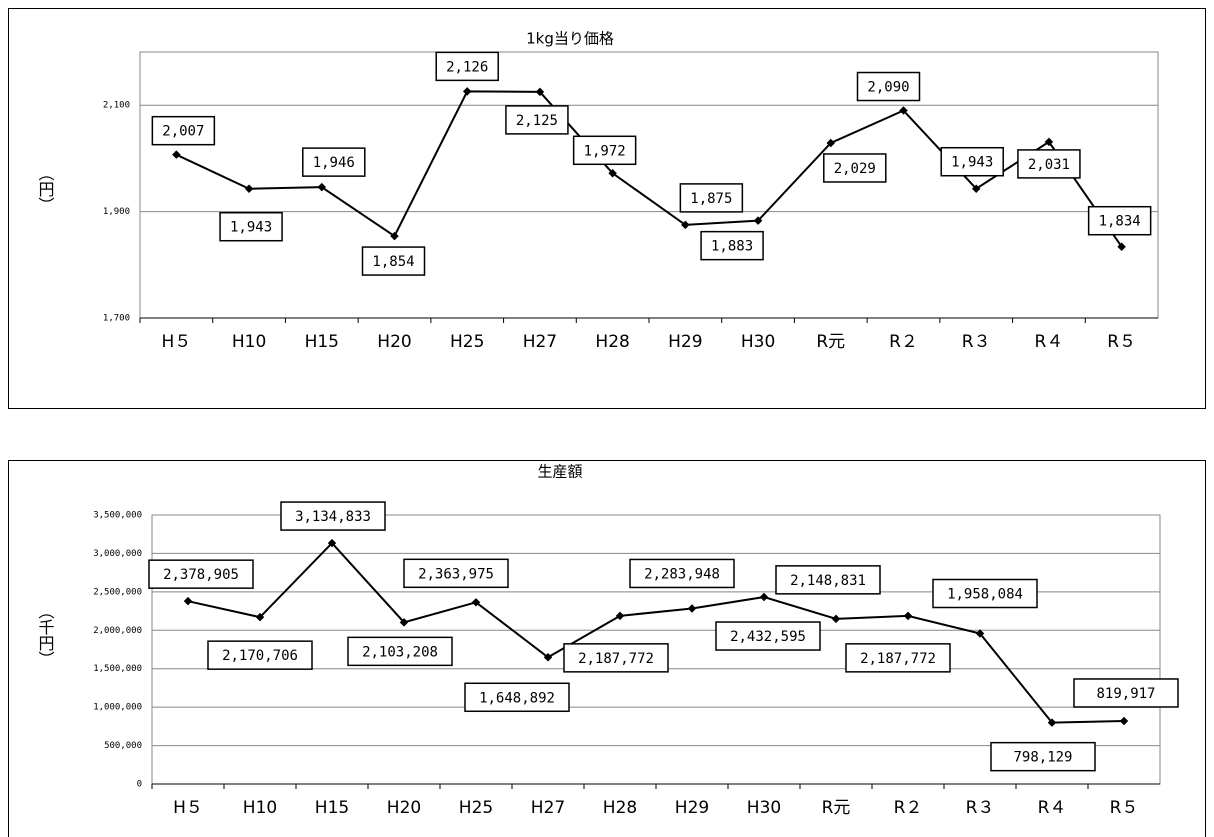 The height and width of the screenshot is (837, 1214). Describe the element at coordinates (467, 67) in the screenshot. I see `value-label: 2,126` at that location.